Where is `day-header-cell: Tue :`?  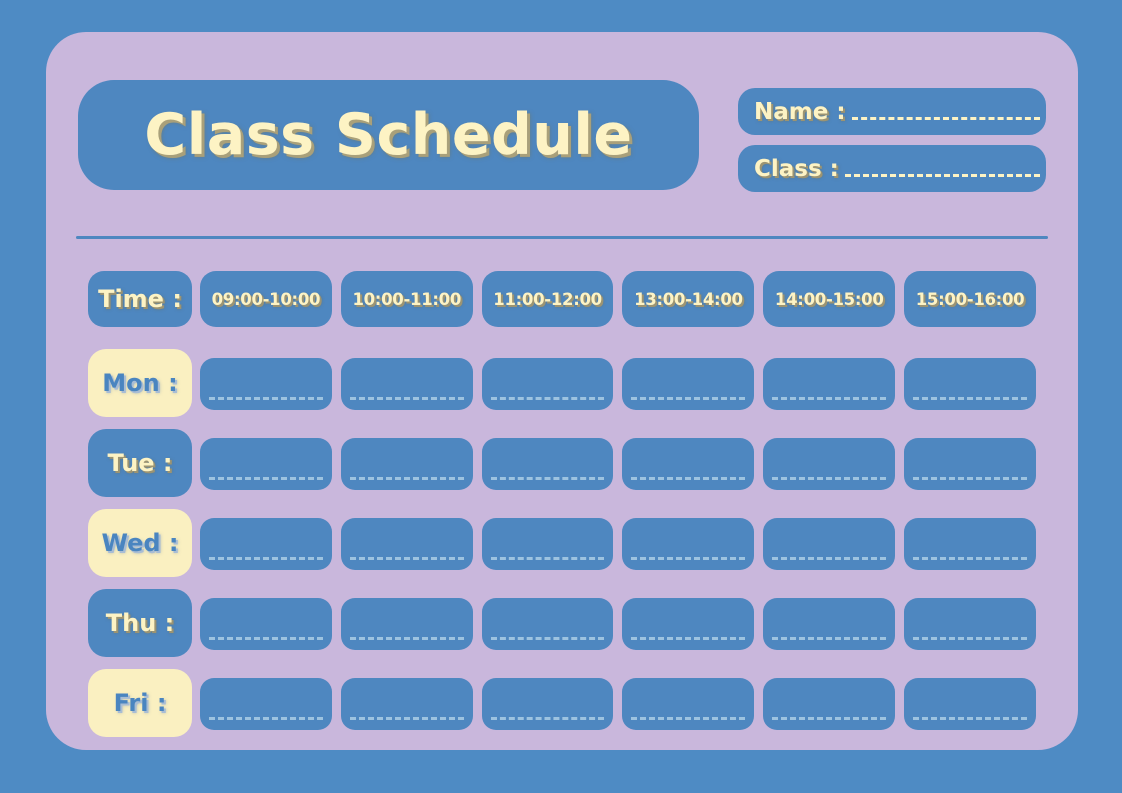
day-header-cell: Tue : is located at coordinates (140, 463).